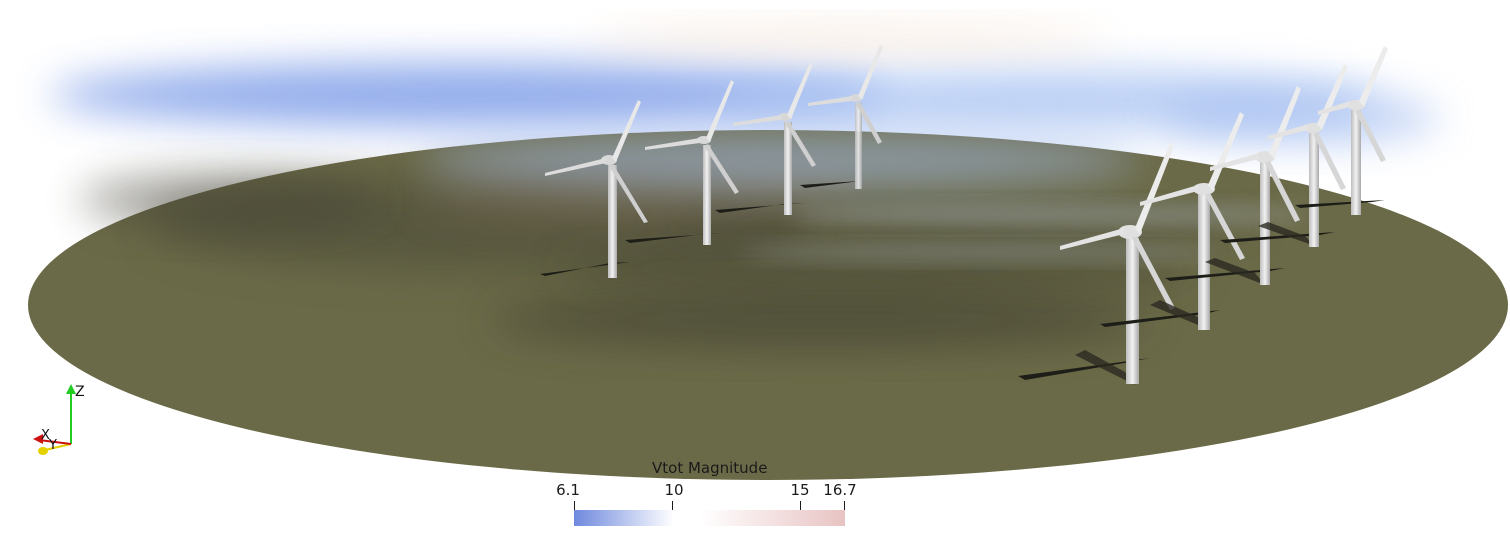 This screenshot has width=1510, height=538. Describe the element at coordinates (60, 420) in the screenshot. I see `orientation-axes: Z X Y` at that location.